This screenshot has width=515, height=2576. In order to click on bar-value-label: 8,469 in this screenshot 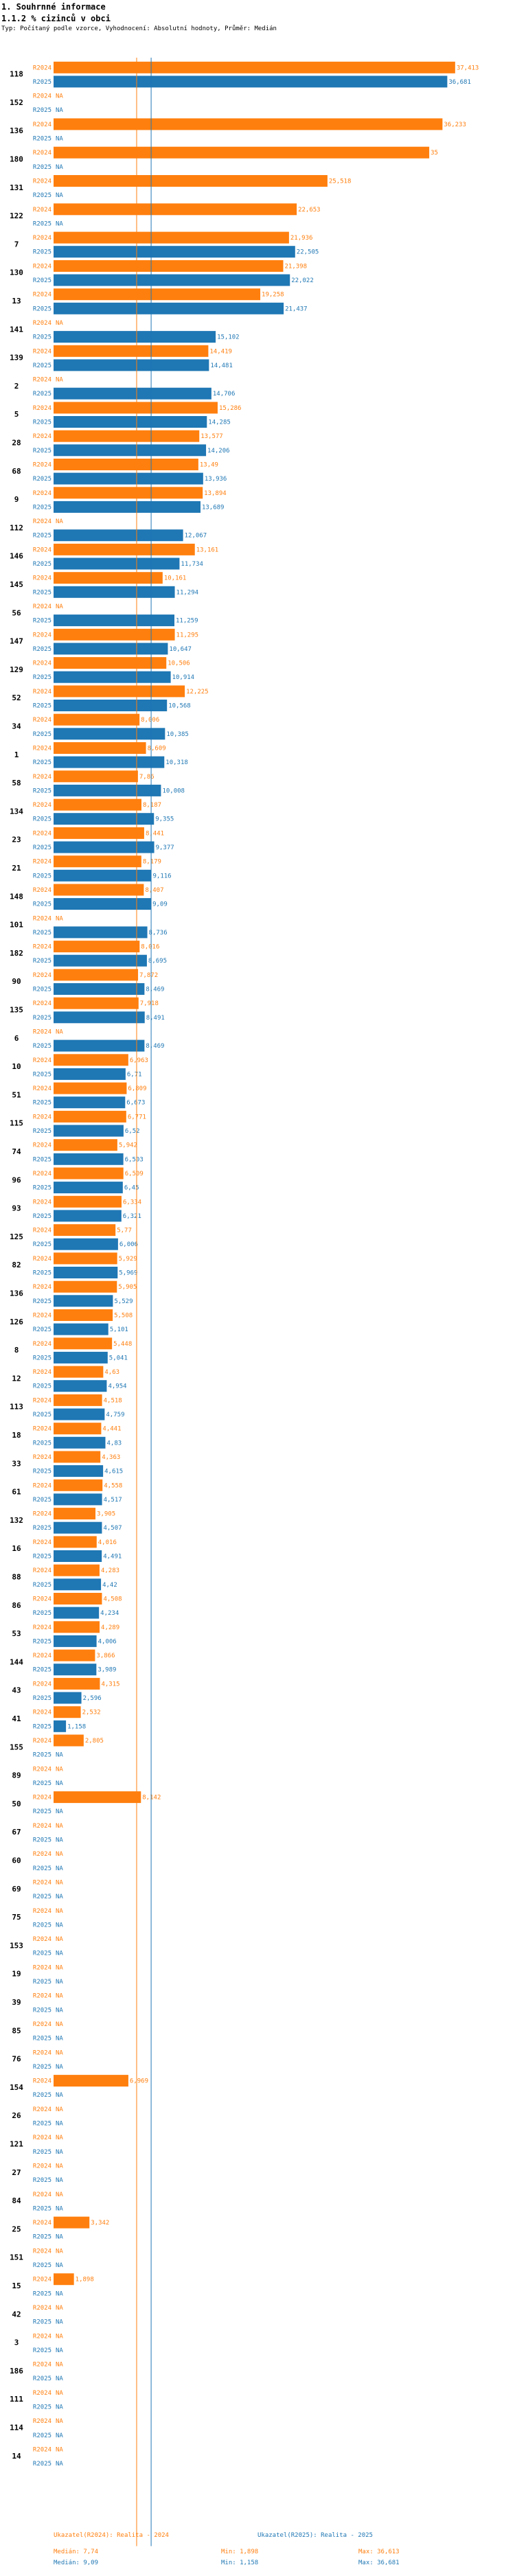, I will do `click(155, 990)`.